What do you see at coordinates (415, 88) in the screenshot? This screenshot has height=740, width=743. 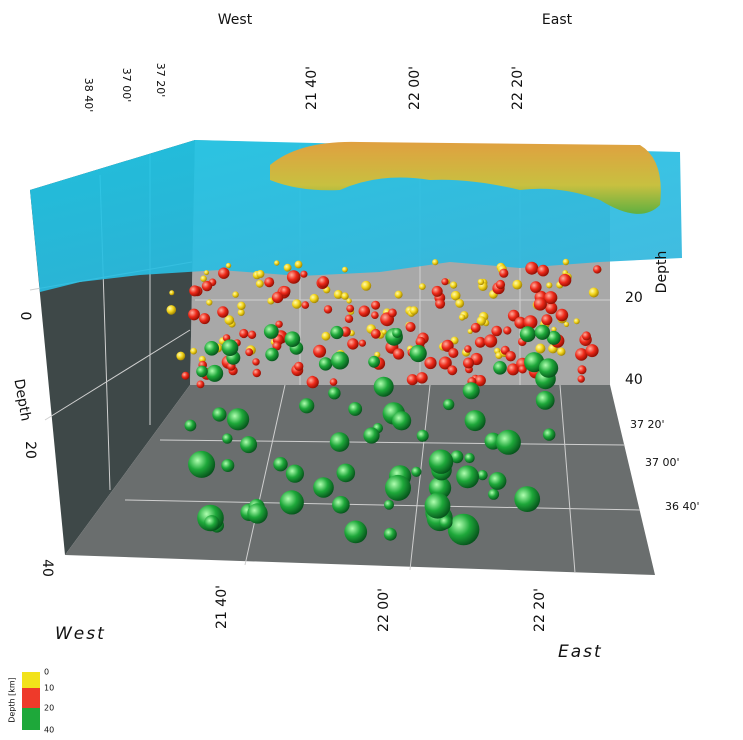 I see `top-longitude: 22 00'` at bounding box center [415, 88].